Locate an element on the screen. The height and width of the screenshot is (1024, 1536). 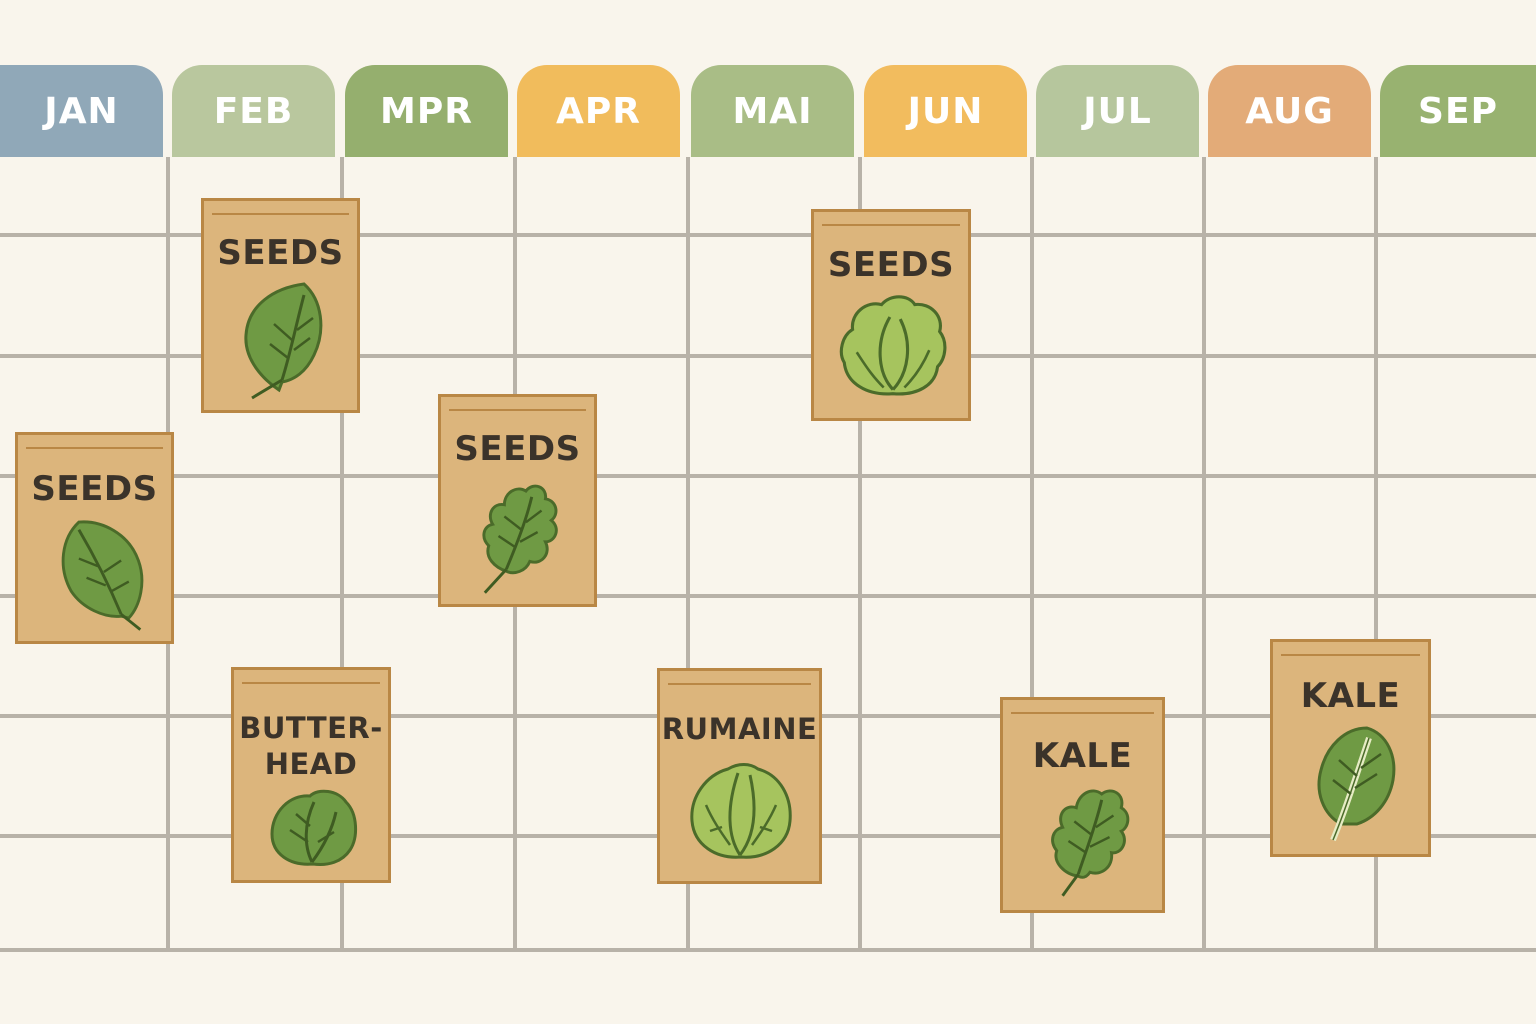
seed-packet-spinach-feb: SEEDS is located at coordinates (280, 305).